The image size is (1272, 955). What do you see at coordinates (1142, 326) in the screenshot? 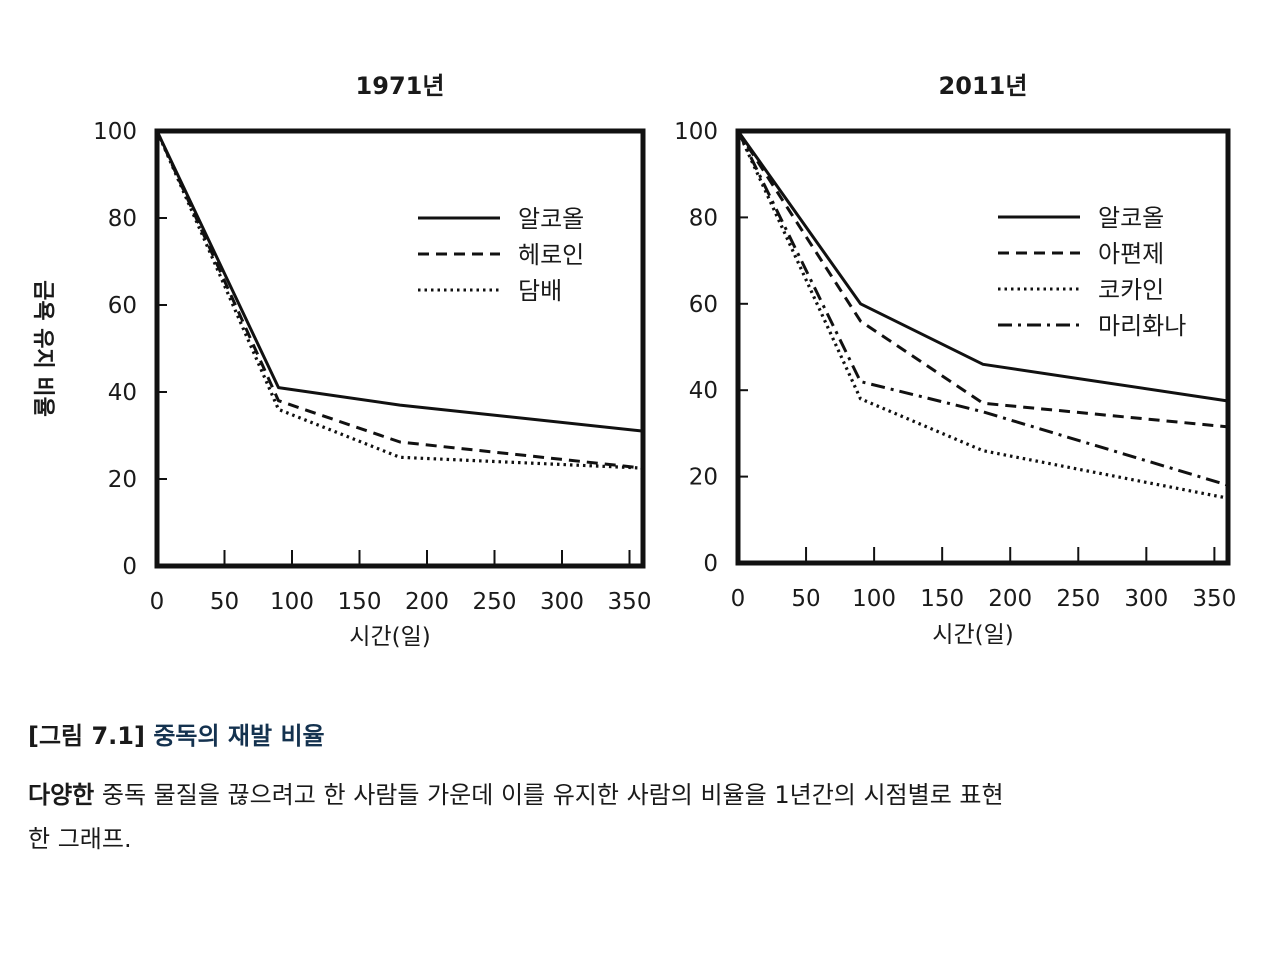
I see `legend-label: 마리화나` at bounding box center [1142, 326].